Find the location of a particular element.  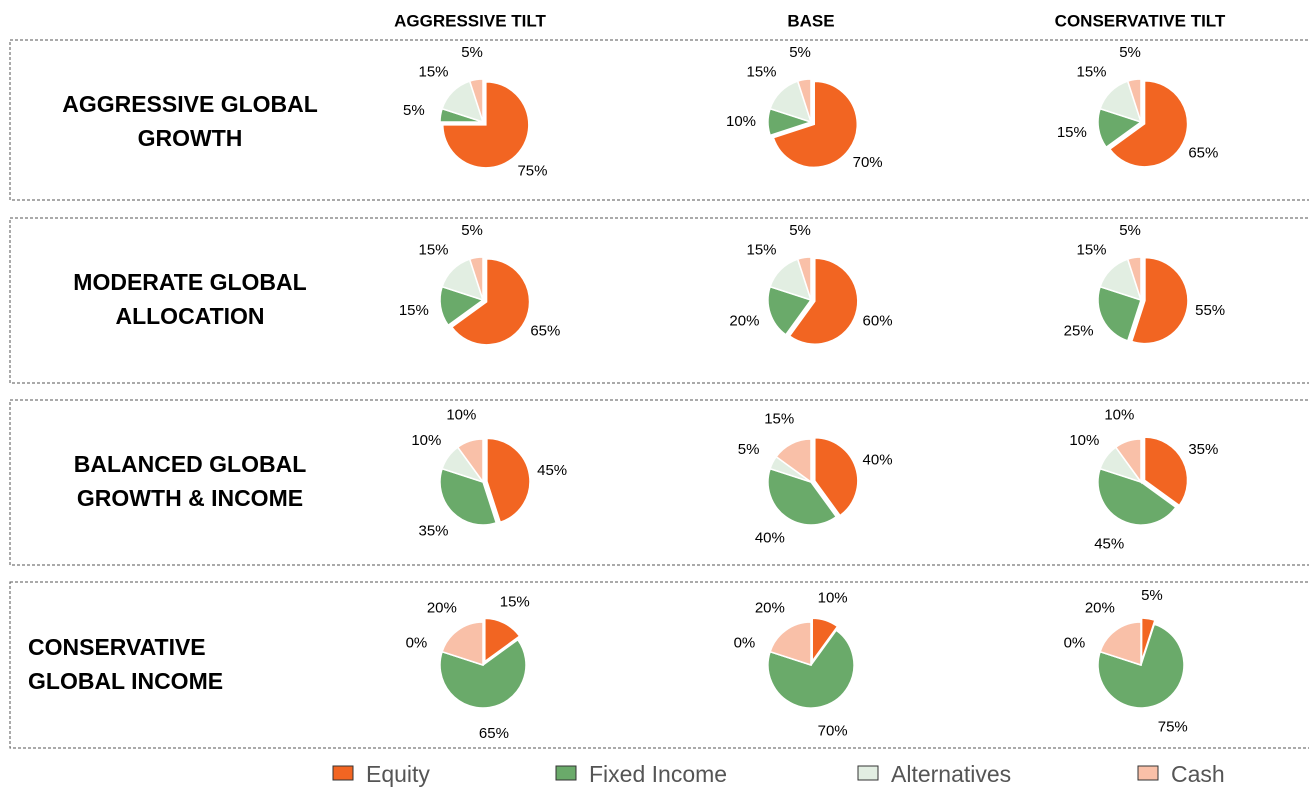

column-header: BASE is located at coordinates (810, 20).